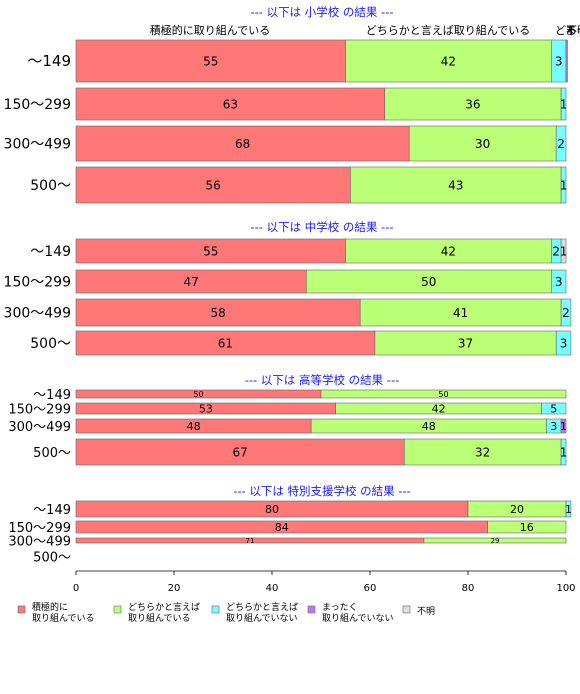 Image resolution: width=580 pixels, height=694 pixels. I want to click on data-label: 61, so click(225, 343).